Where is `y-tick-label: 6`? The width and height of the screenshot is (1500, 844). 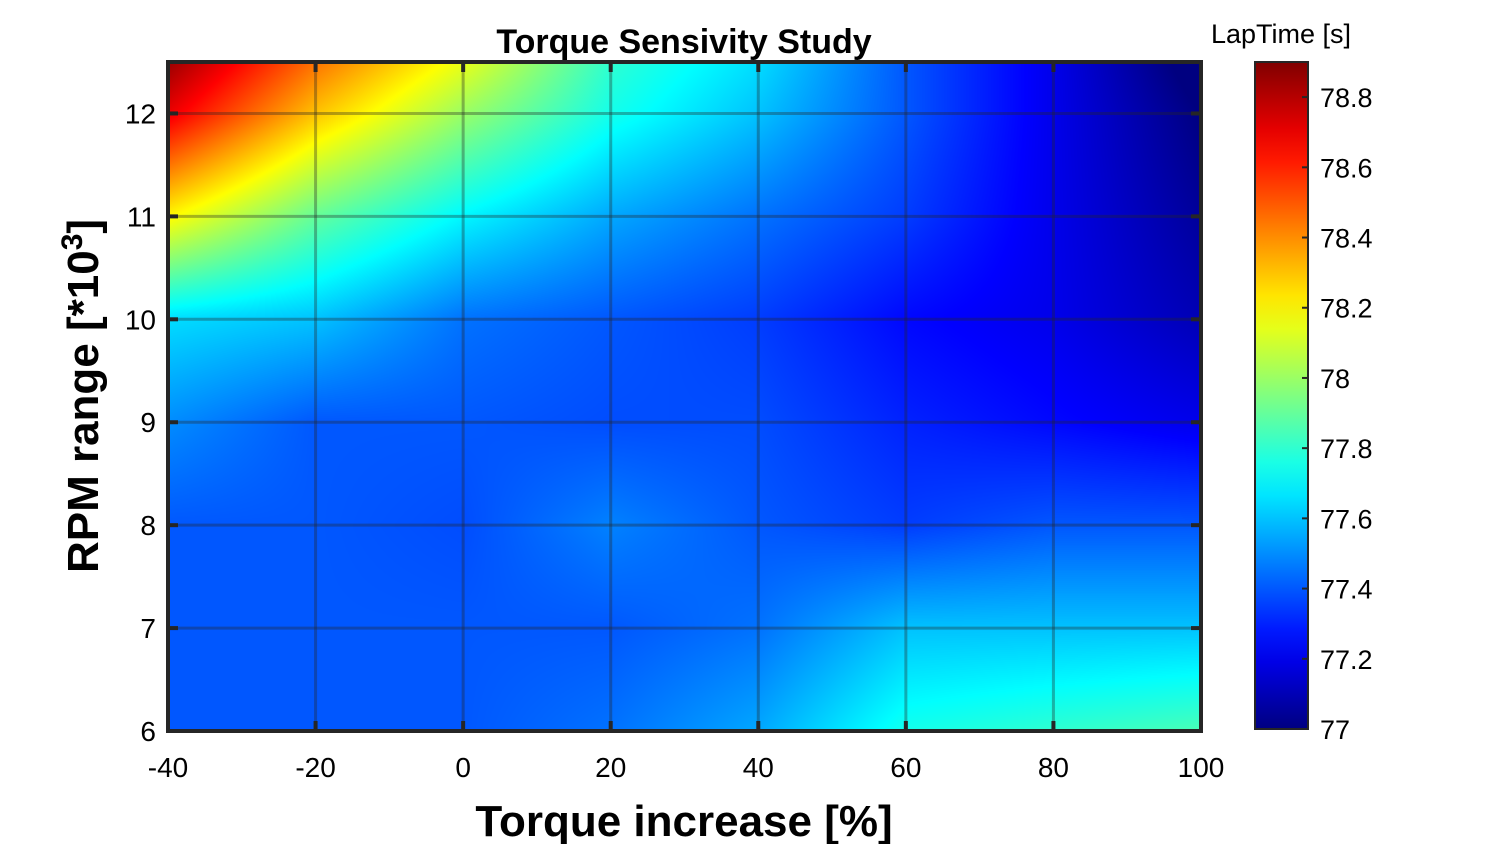 y-tick-label: 6 is located at coordinates (148, 731).